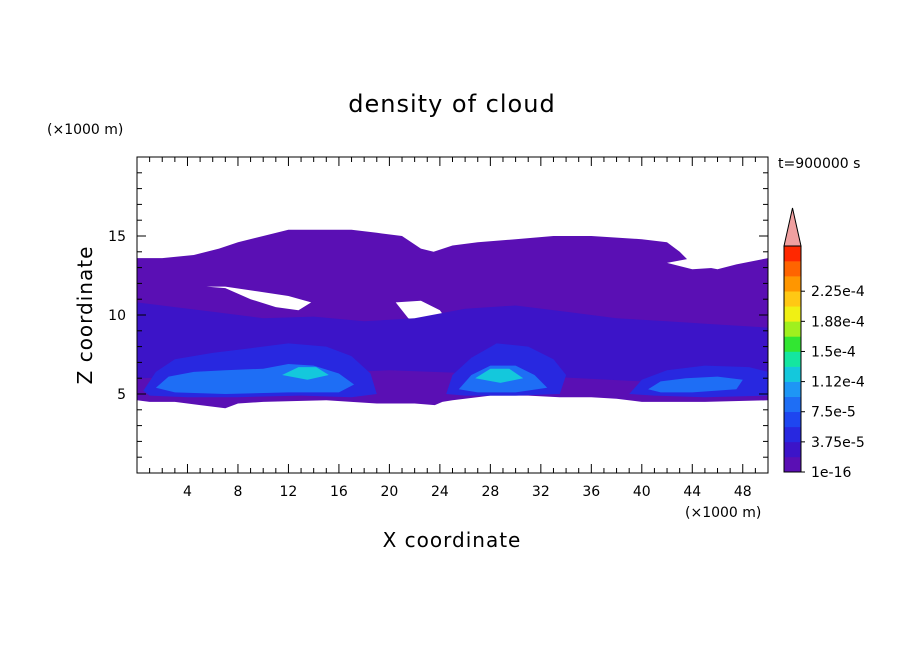 The width and height of the screenshot is (904, 654). I want to click on colorbar-label: 1.5e-4, so click(833, 352).